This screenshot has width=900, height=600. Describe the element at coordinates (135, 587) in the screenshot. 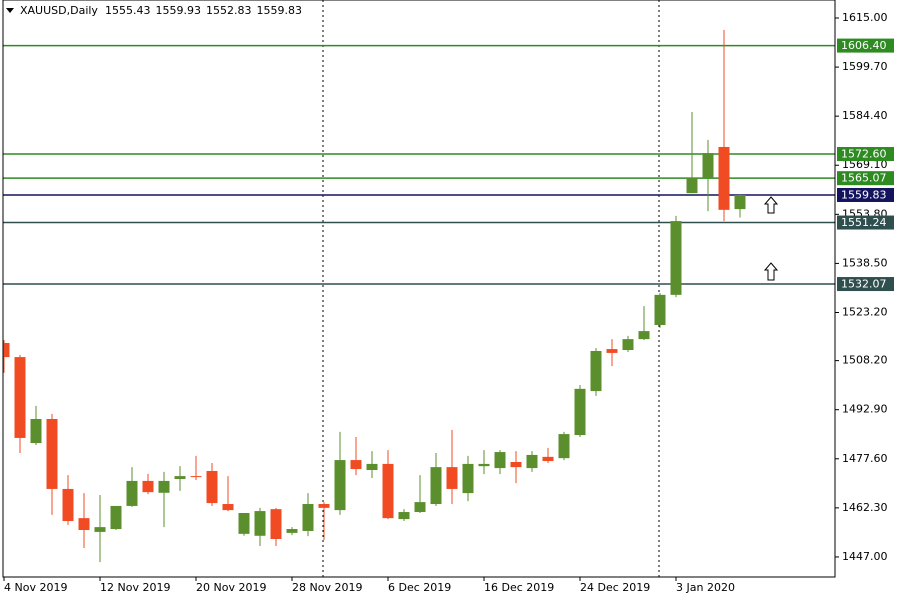

I see `x-tick-label: 12 Nov 2019` at that location.